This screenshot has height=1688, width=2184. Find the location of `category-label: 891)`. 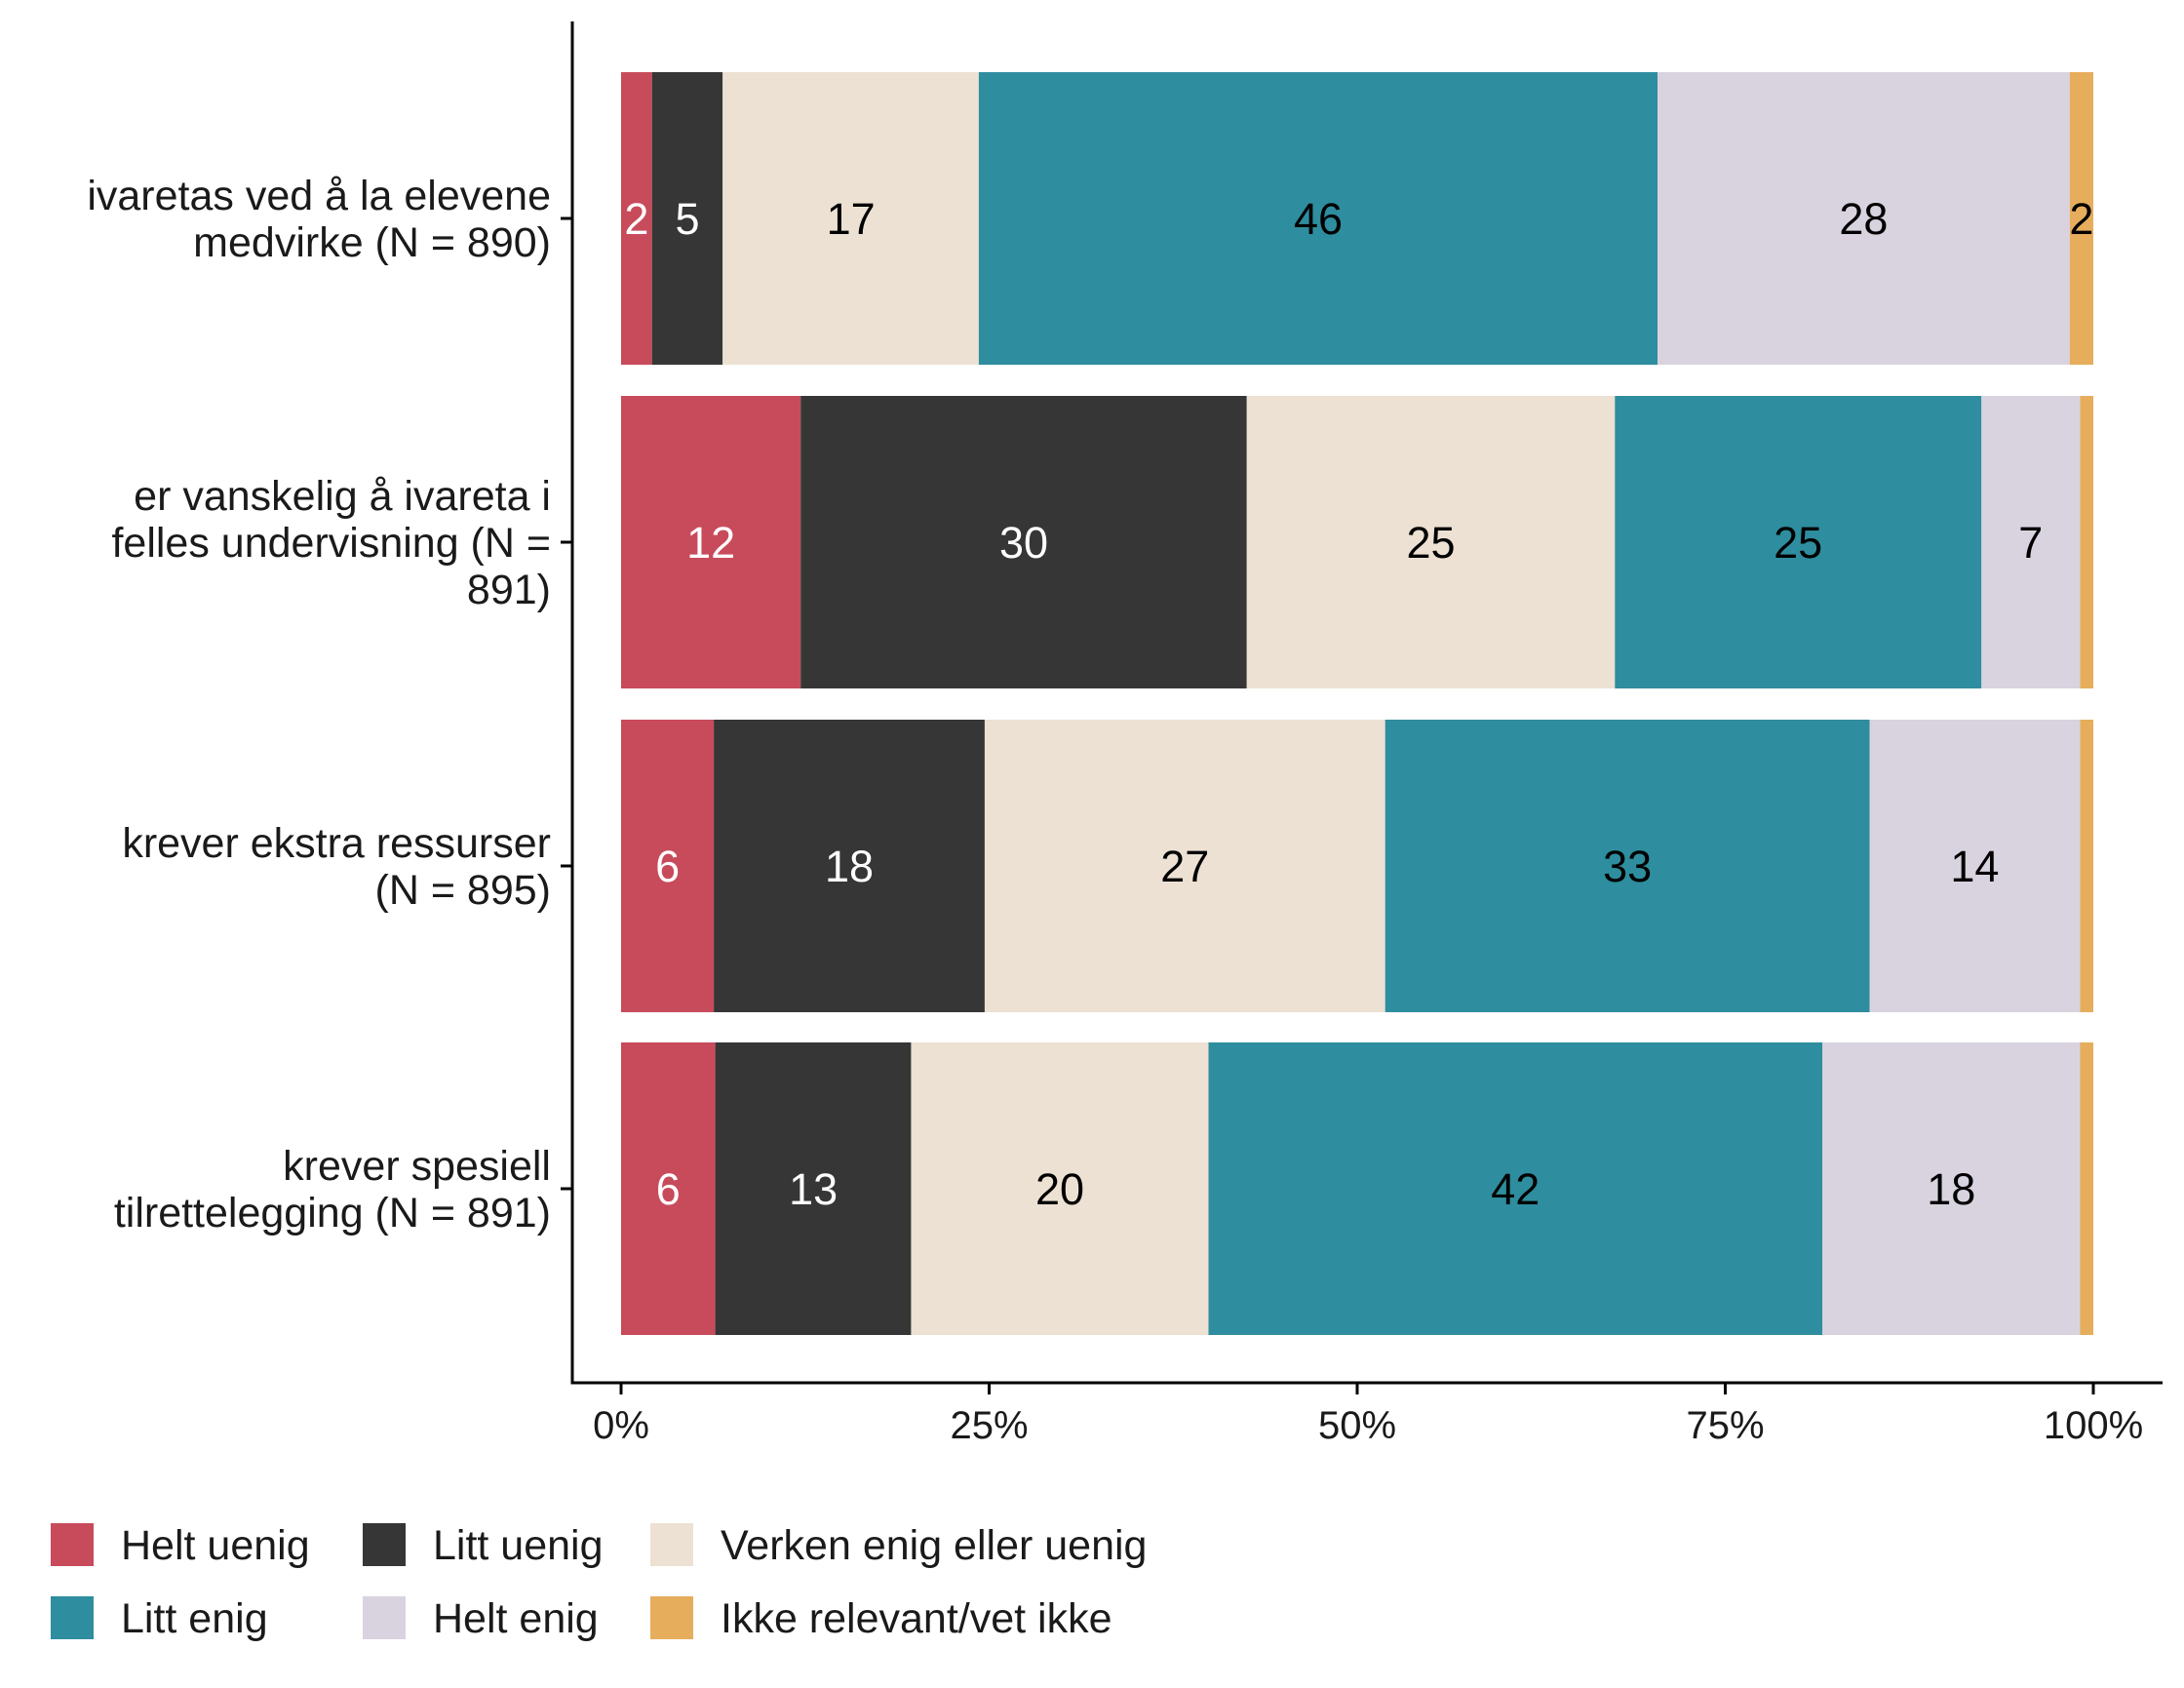

category-label: 891) is located at coordinates (509, 590).